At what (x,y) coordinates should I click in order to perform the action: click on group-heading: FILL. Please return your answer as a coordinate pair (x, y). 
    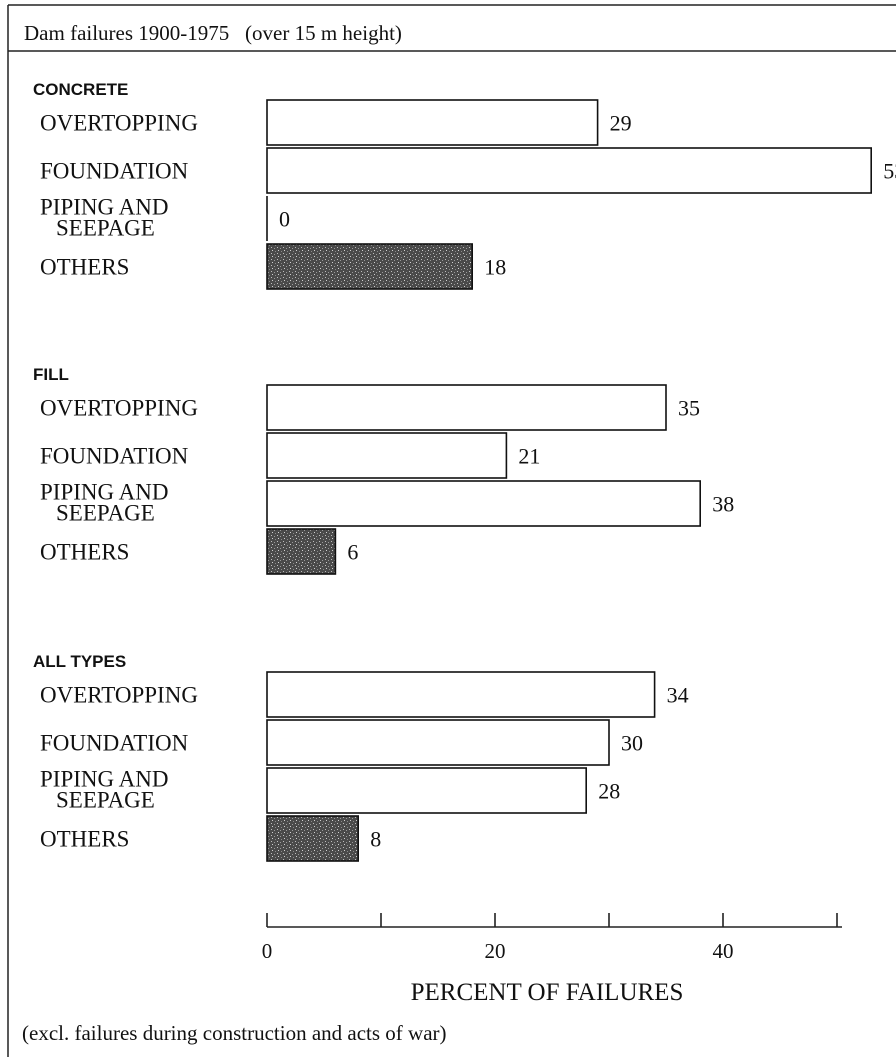
    Looking at the image, I should click on (51, 374).